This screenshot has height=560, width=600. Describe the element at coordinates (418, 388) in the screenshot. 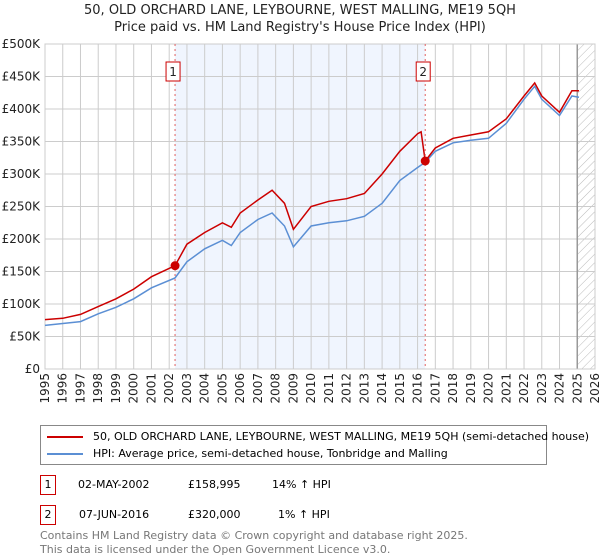

I see `x-tick-label: 2016` at that location.